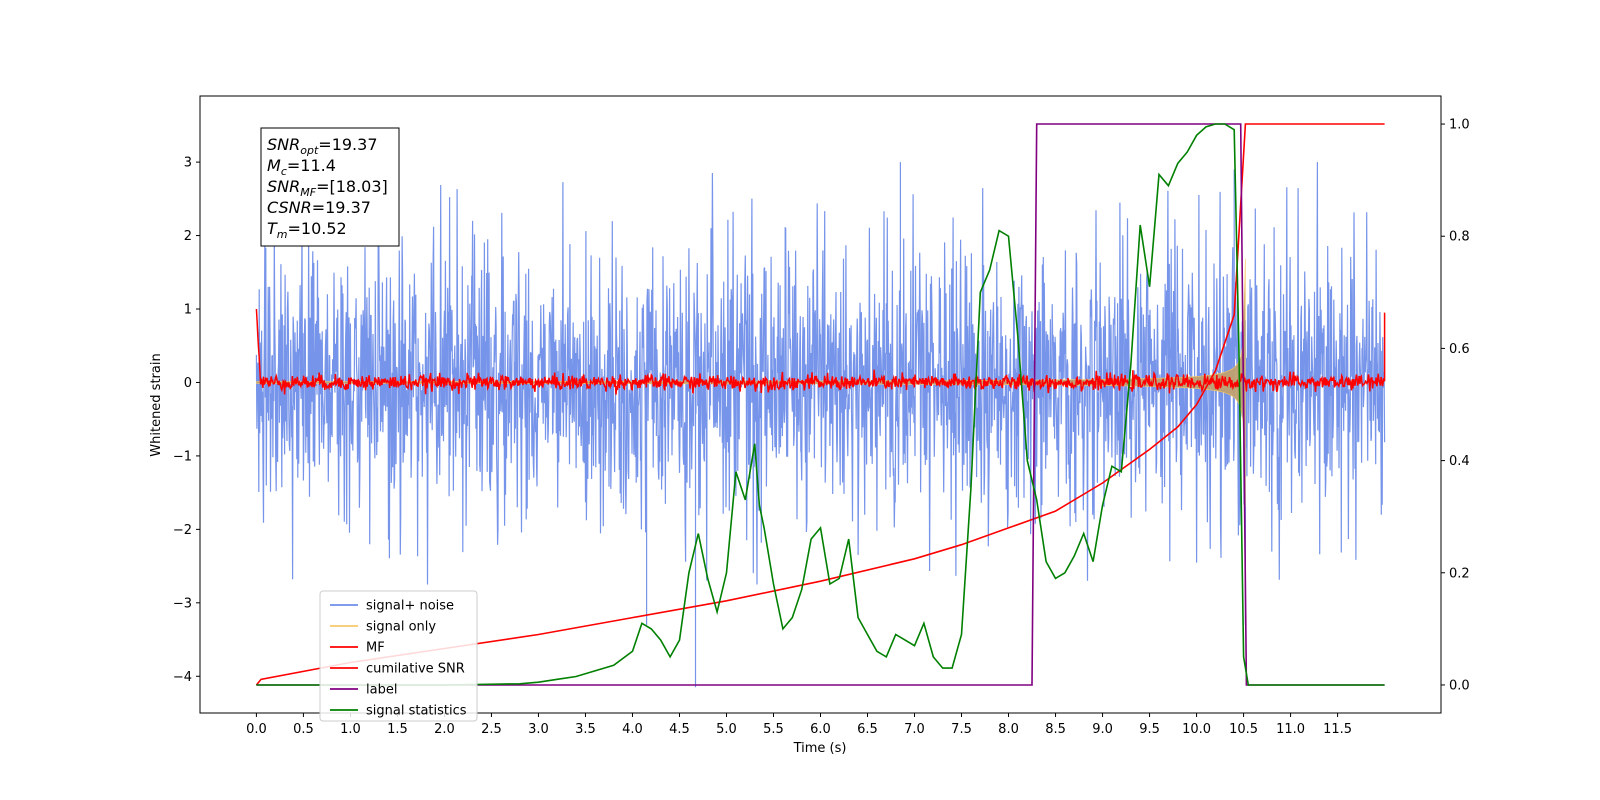 Image resolution: width=1600 pixels, height=800 pixels. What do you see at coordinates (182, 603) in the screenshot?
I see `y-tick-label: −3` at bounding box center [182, 603].